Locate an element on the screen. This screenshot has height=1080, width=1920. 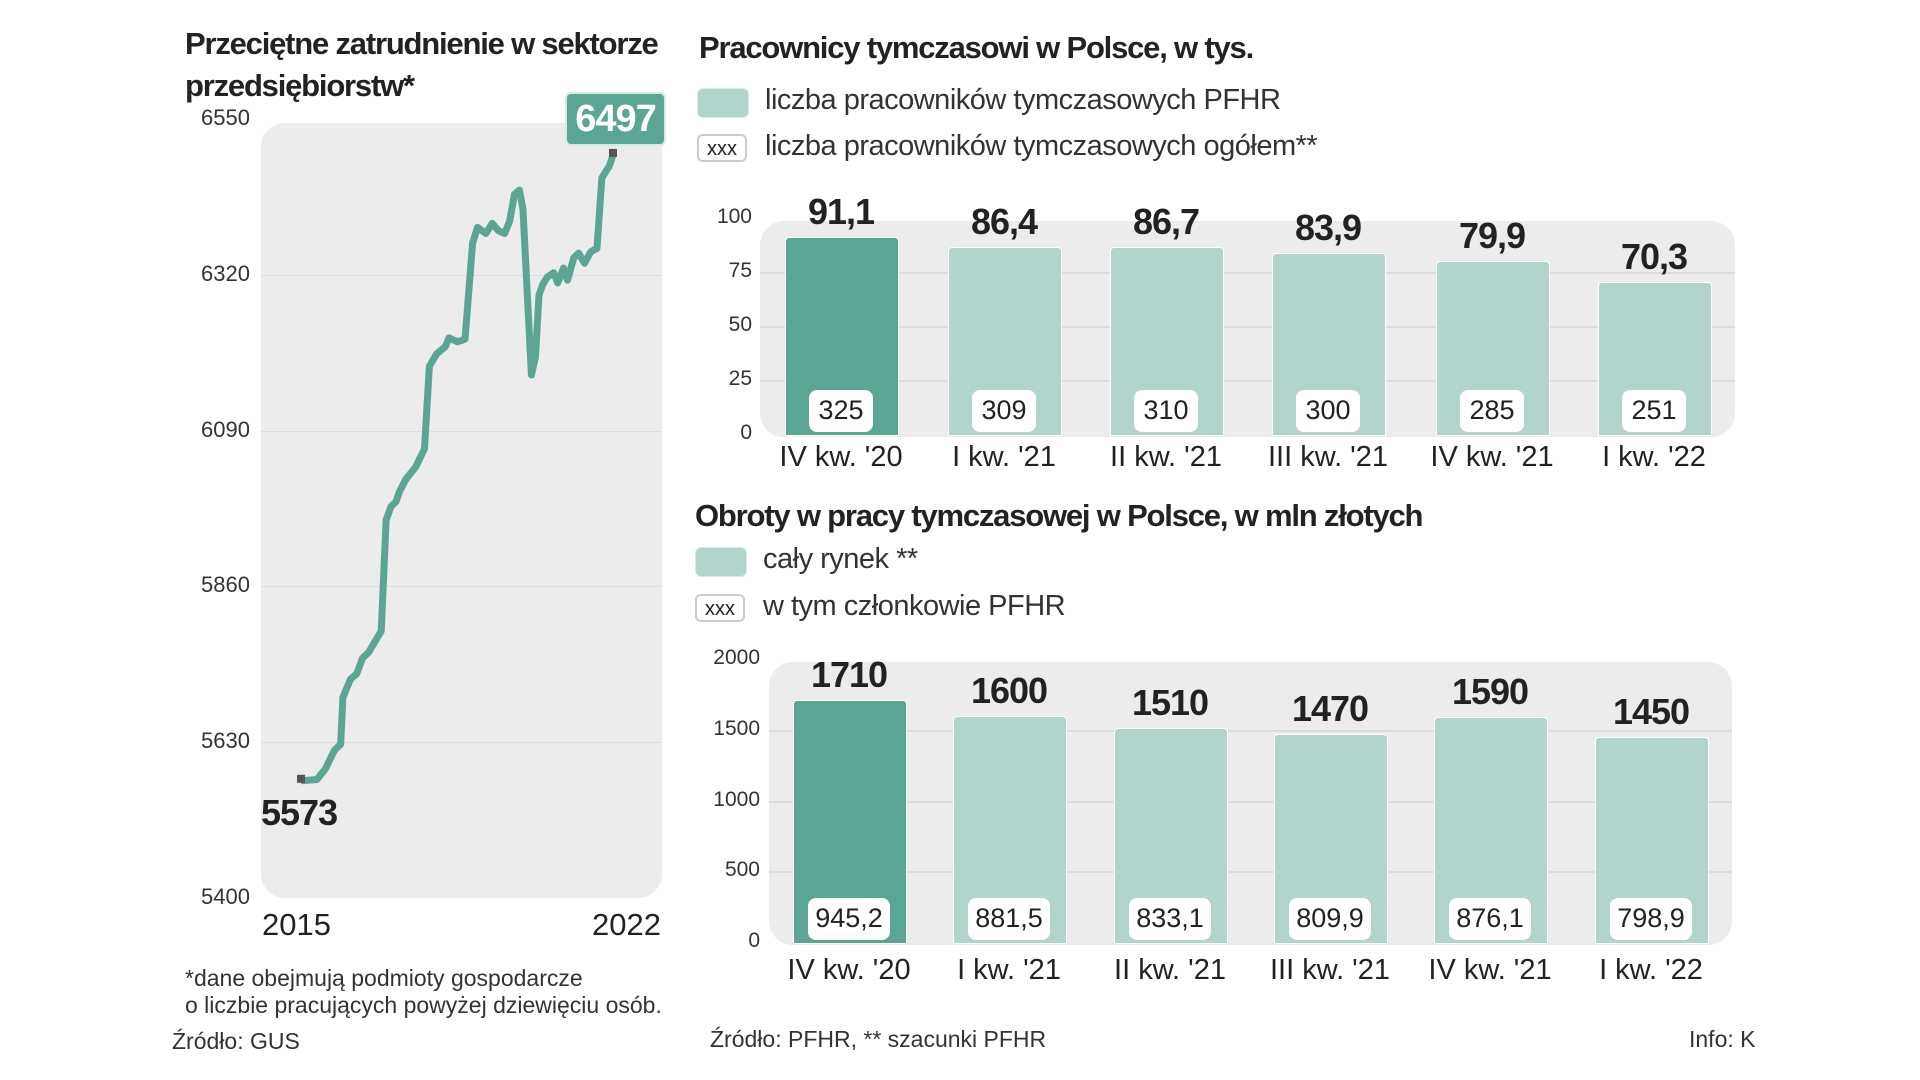
legend-label-members: w tym członkowie PFHR is located at coordinates (914, 606).